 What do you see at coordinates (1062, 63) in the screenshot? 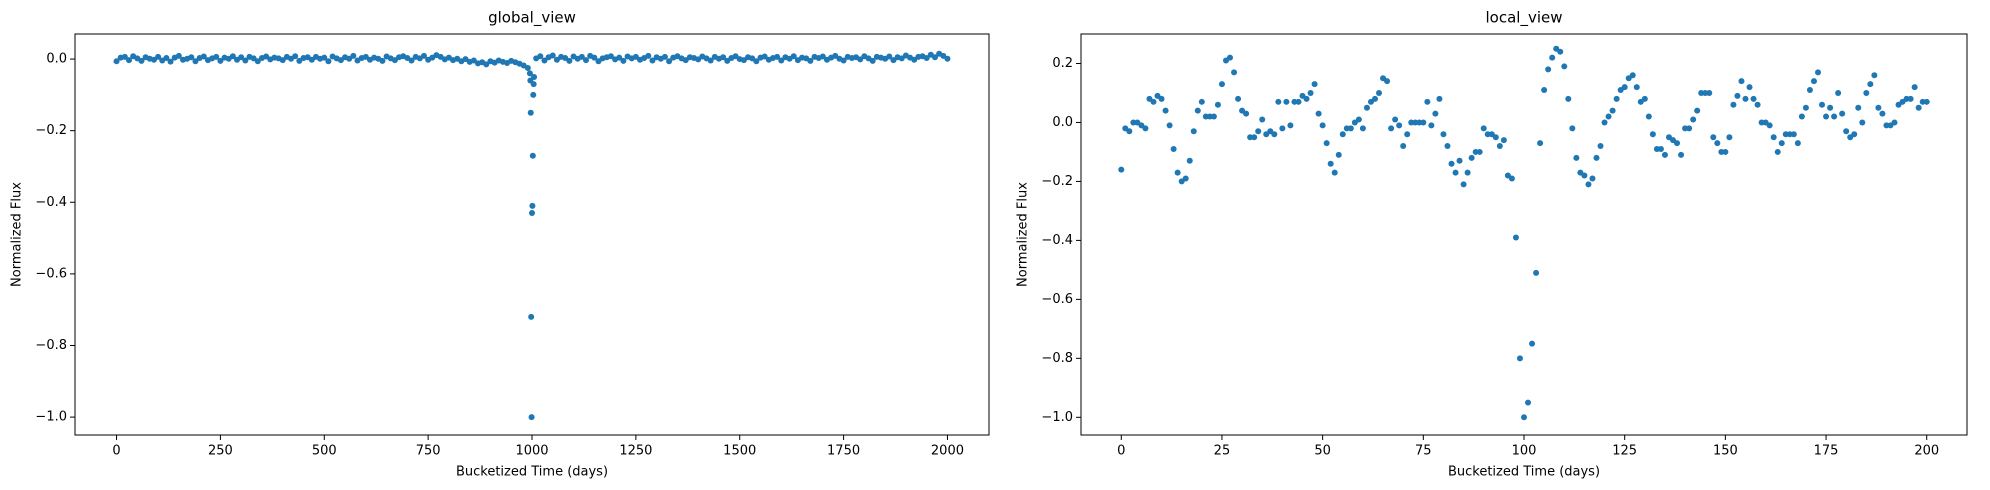
I see `y-tick-label: 0.2` at bounding box center [1062, 63].